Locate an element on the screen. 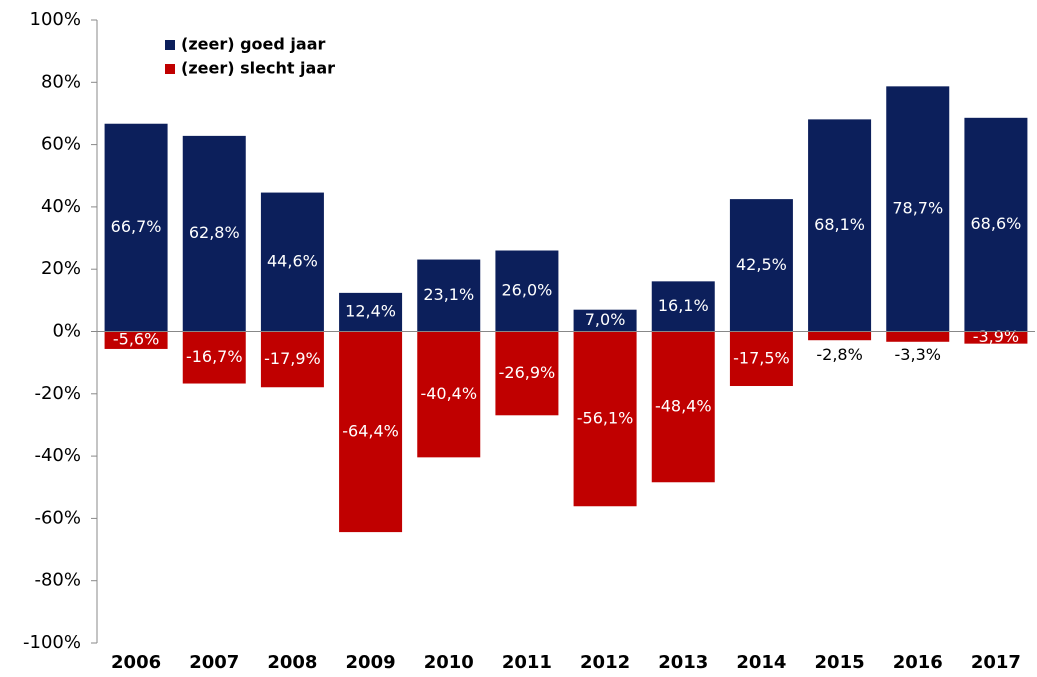 Image resolution: width=1037 pixels, height=677 pixels. x-tick-label: 2008 is located at coordinates (292, 662).